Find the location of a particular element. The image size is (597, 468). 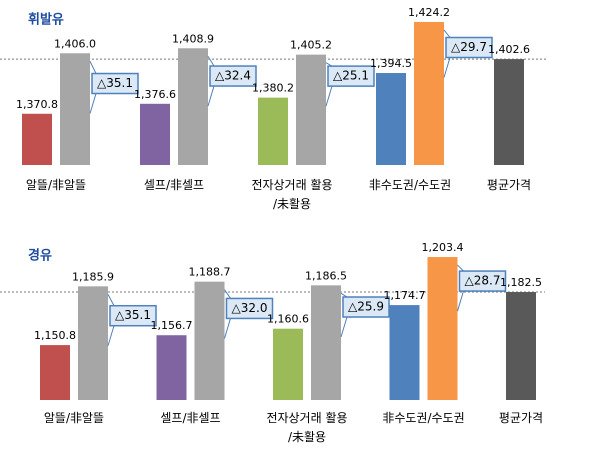

value-label: 1,156.7 is located at coordinates (172, 325).